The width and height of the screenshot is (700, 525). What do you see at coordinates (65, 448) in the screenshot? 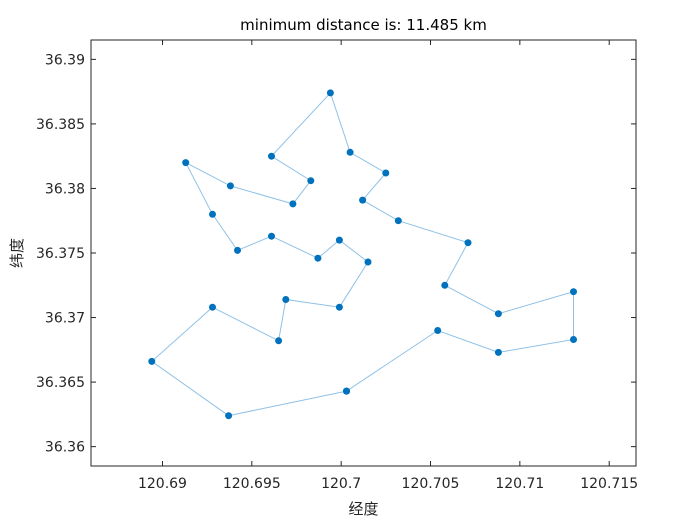
I see `y-tick-label: 36.36` at bounding box center [65, 448].